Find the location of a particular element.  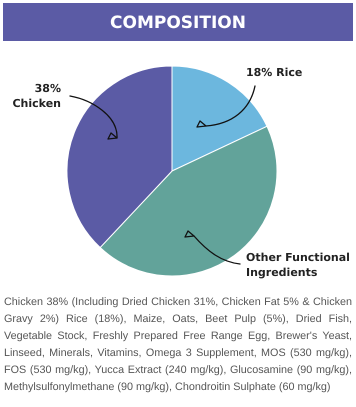

slice-label: Other Functional Ingredients is located at coordinates (298, 265).